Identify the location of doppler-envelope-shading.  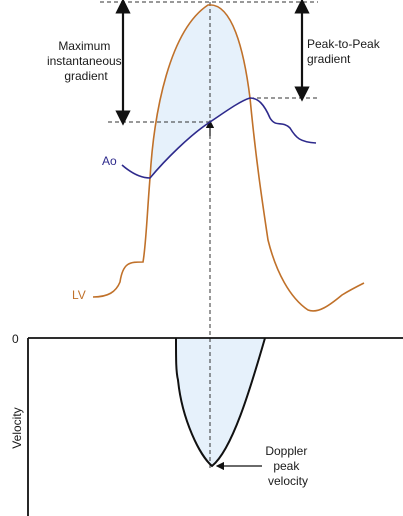
(220, 402).